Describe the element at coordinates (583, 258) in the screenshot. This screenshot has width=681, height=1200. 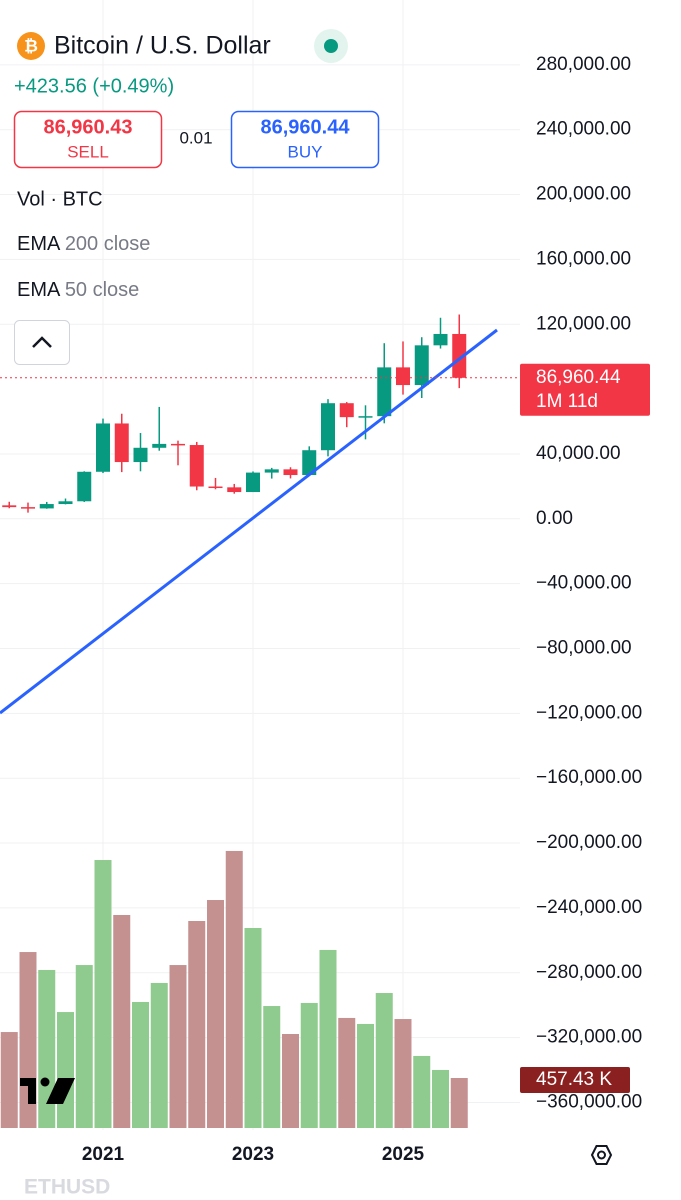
I see `y-tick-label: 160,000.00` at that location.